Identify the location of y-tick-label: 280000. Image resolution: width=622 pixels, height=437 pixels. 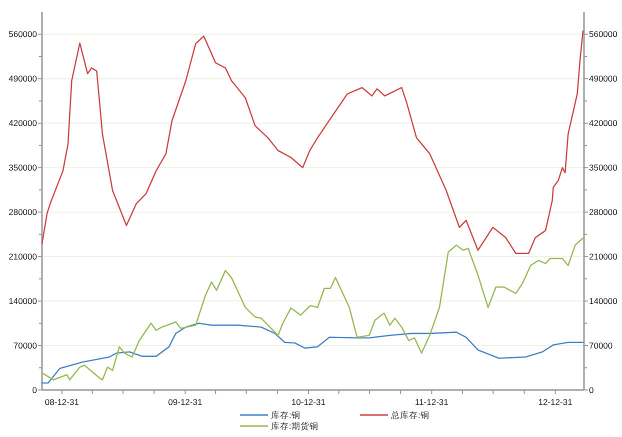
(23, 212).